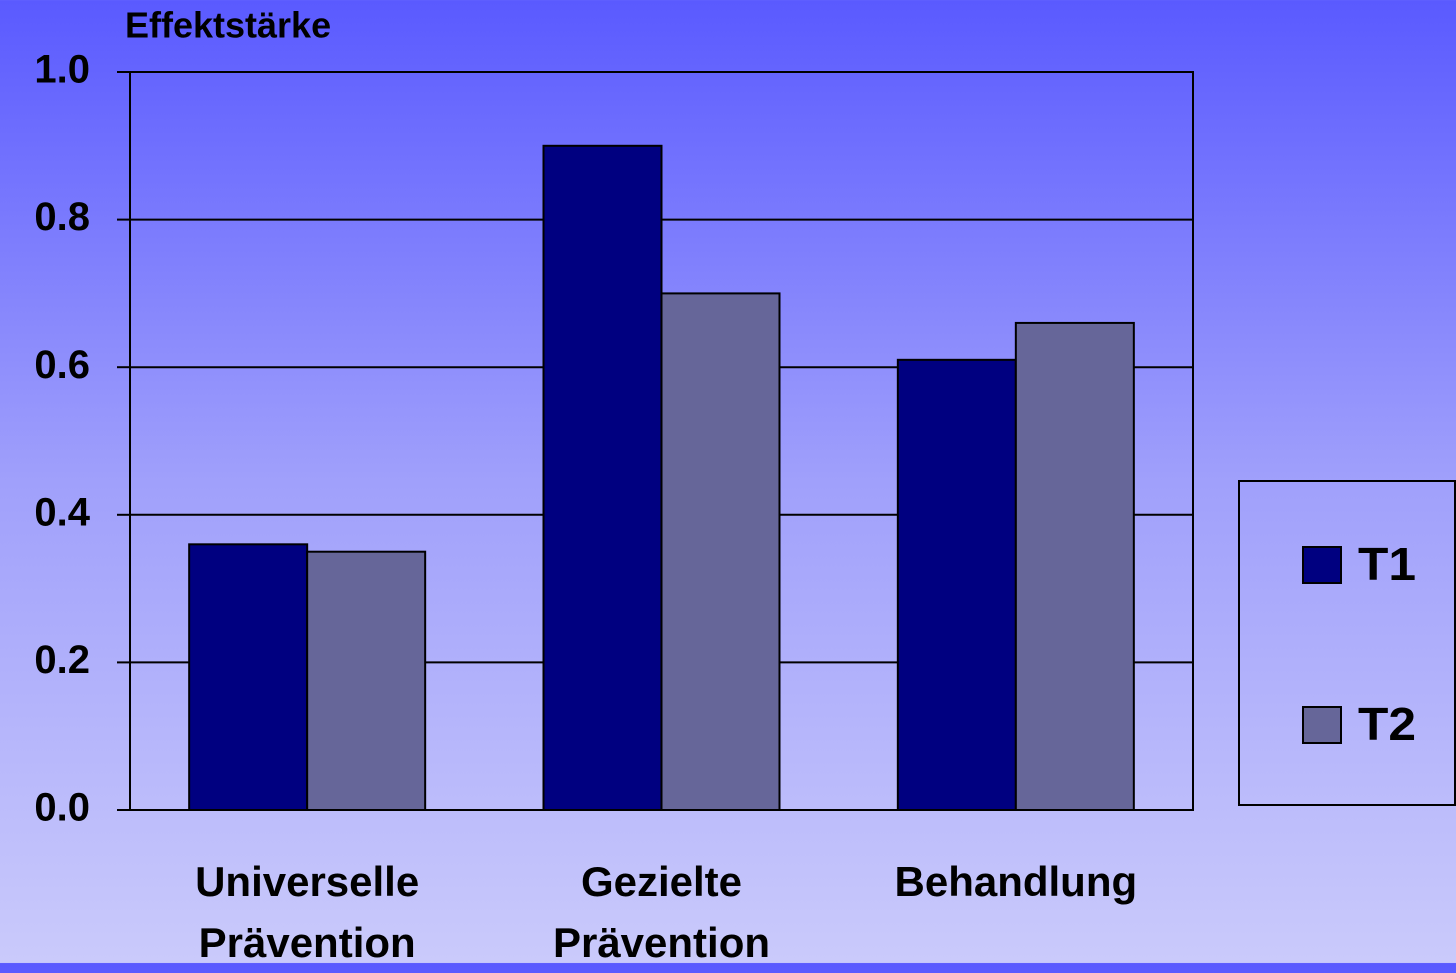  I want to click on legend-label: T2, so click(1387, 724).